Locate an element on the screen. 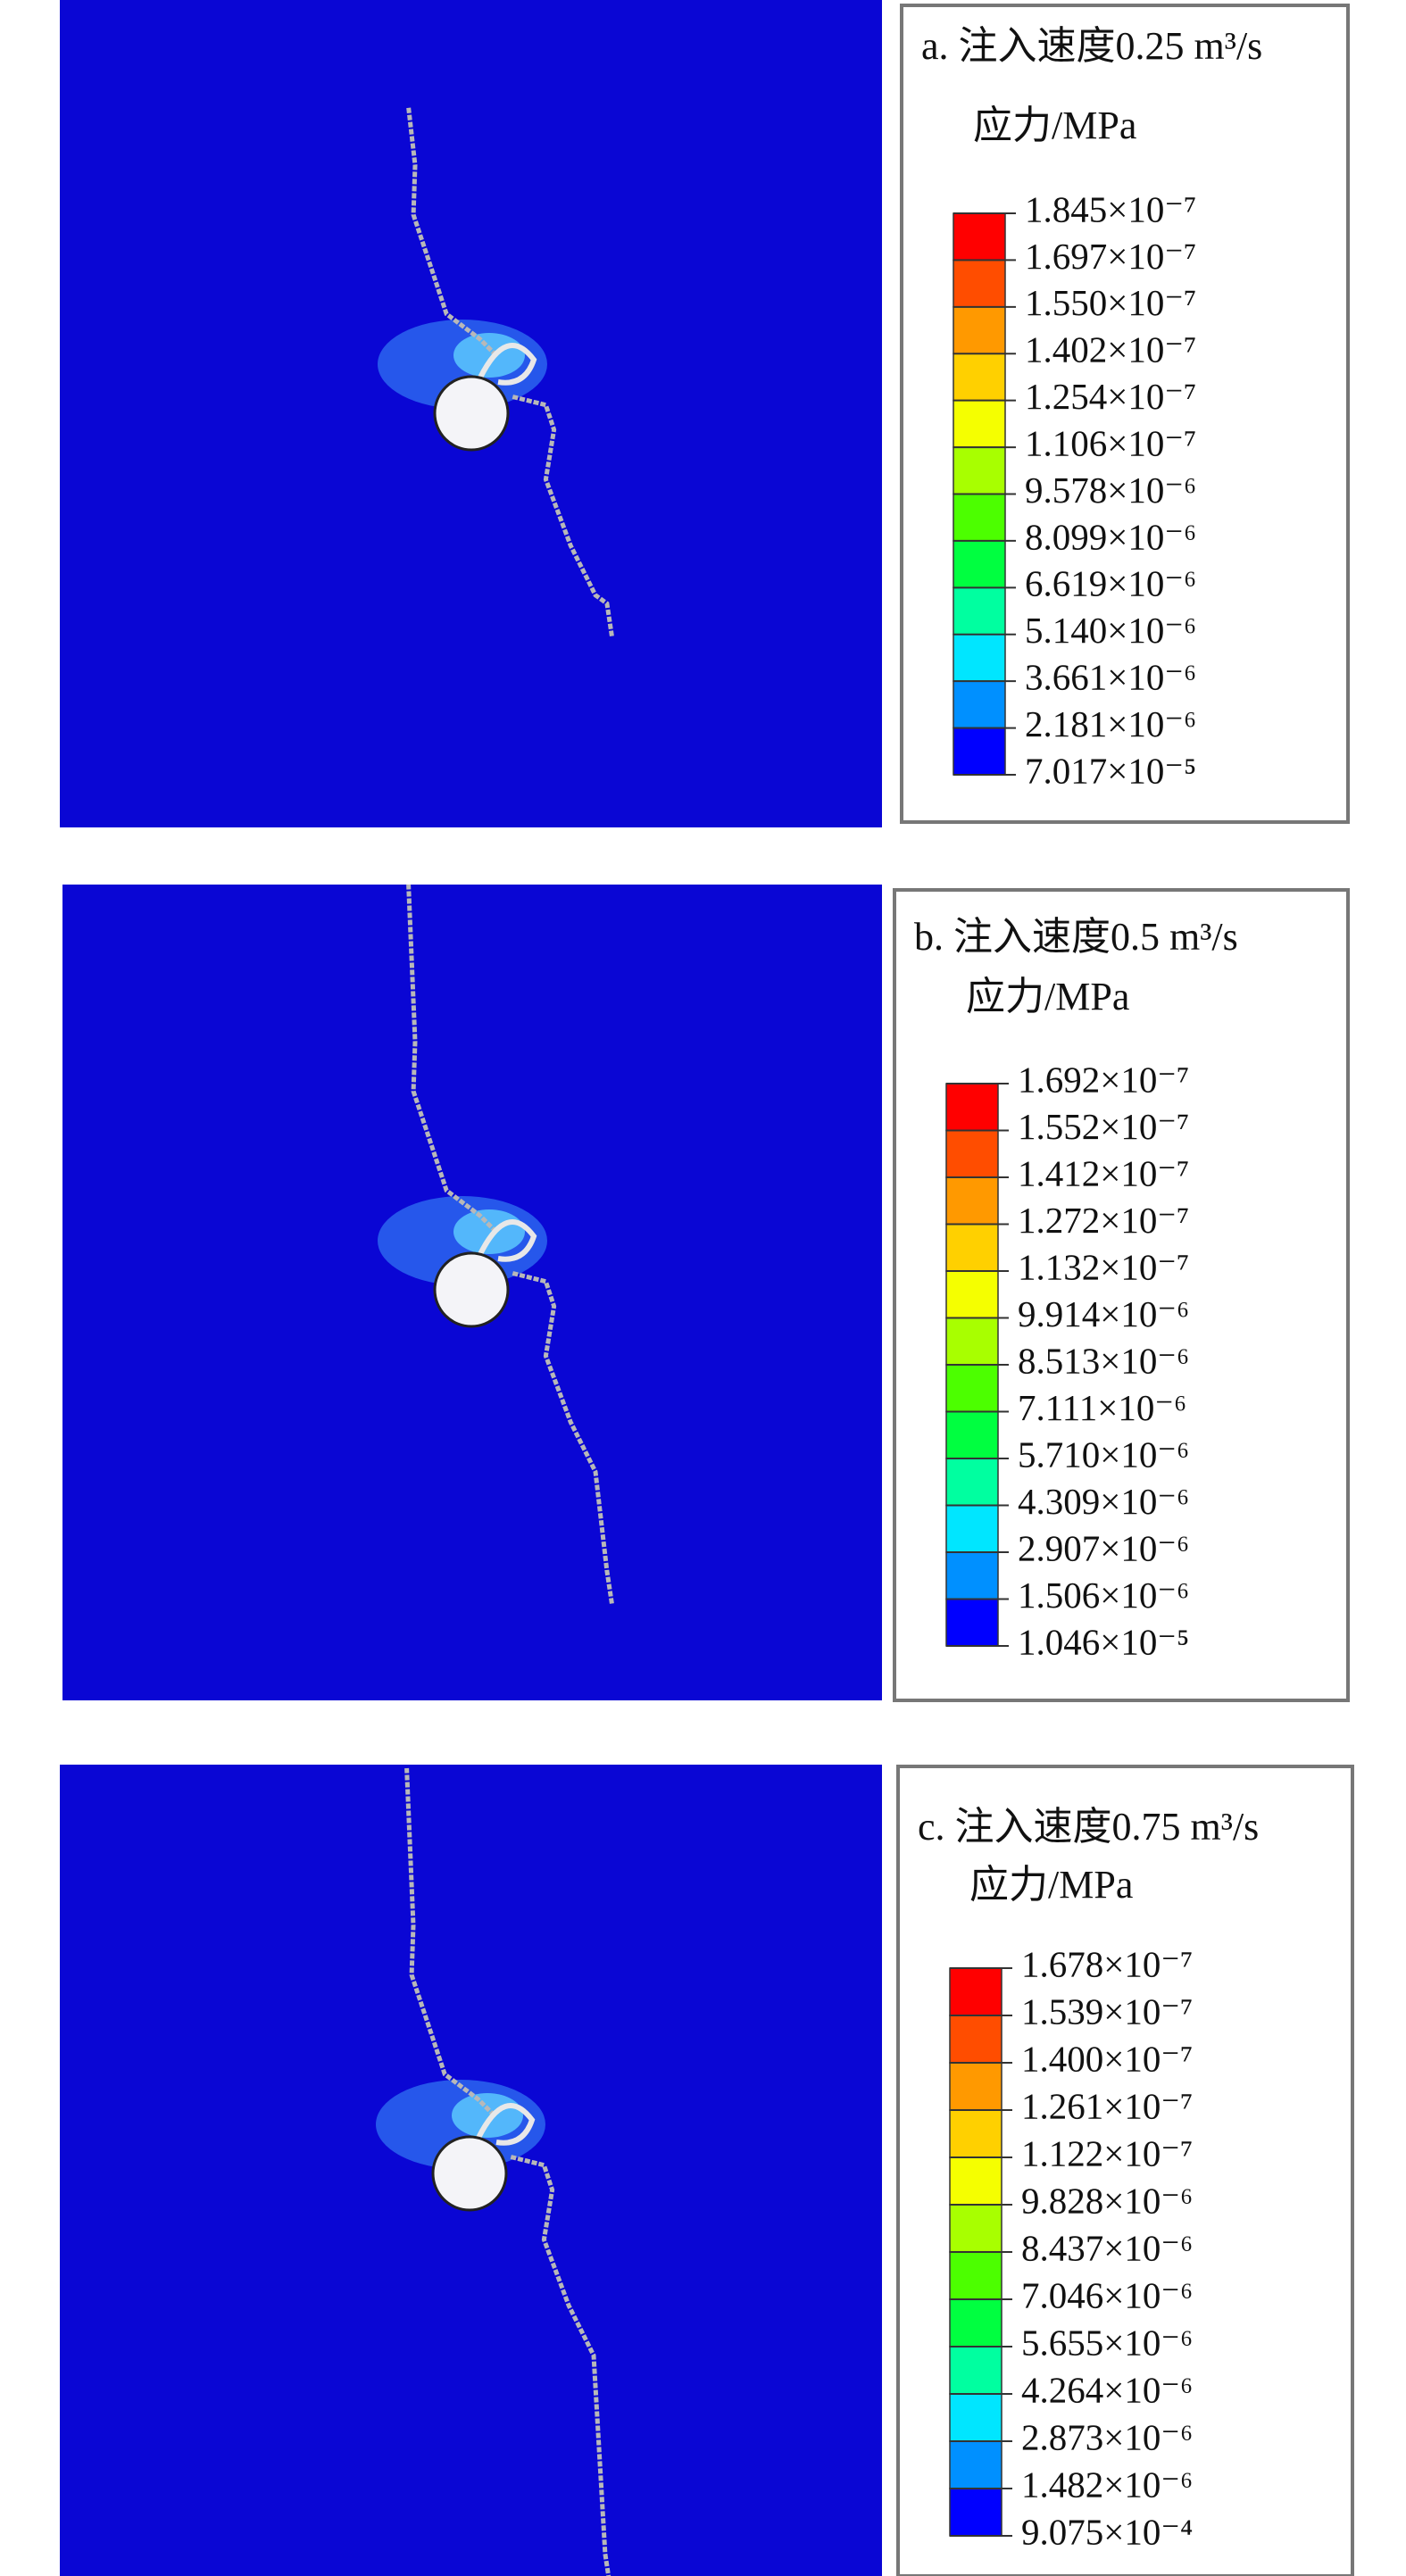 This screenshot has height=2576, width=1406. legend-label: 2.181×10⁻⁶ is located at coordinates (1110, 723).